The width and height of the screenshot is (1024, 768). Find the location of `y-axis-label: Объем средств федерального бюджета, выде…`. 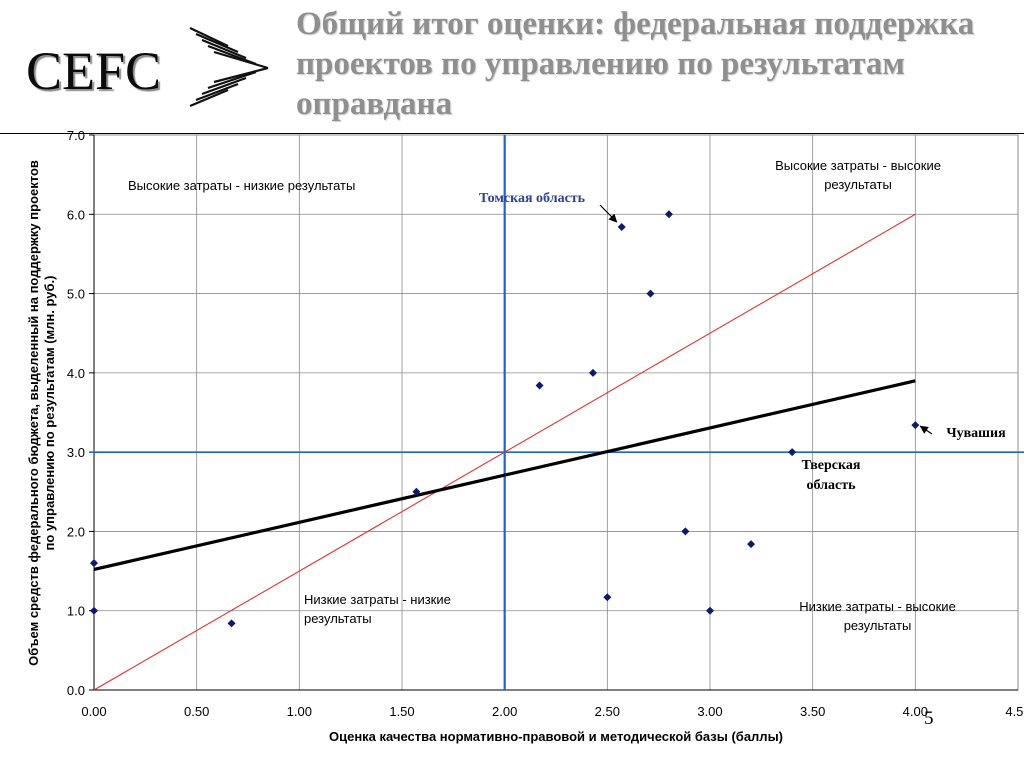

y-axis-label: Объем средств федерального бюджета, выде… is located at coordinates (41, 413).